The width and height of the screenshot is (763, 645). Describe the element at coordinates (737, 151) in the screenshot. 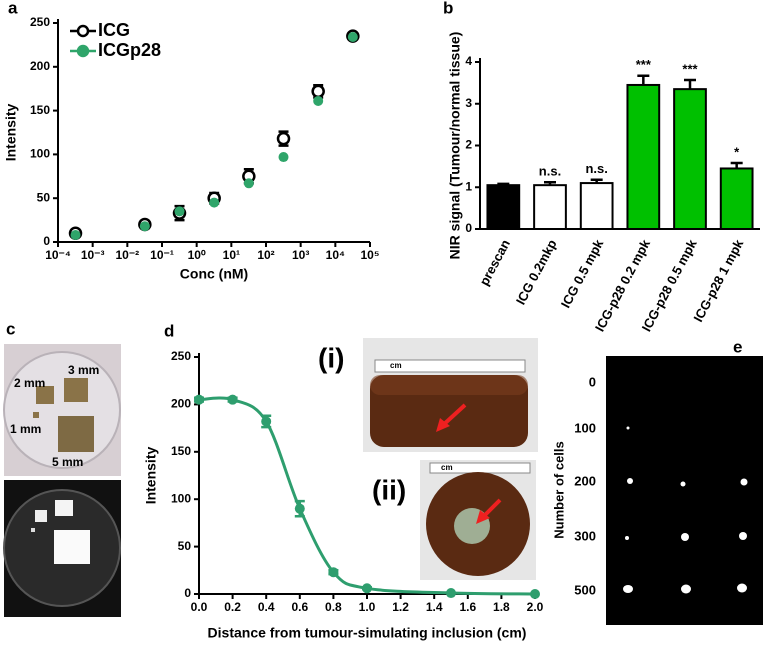

I see `significance: *` at that location.